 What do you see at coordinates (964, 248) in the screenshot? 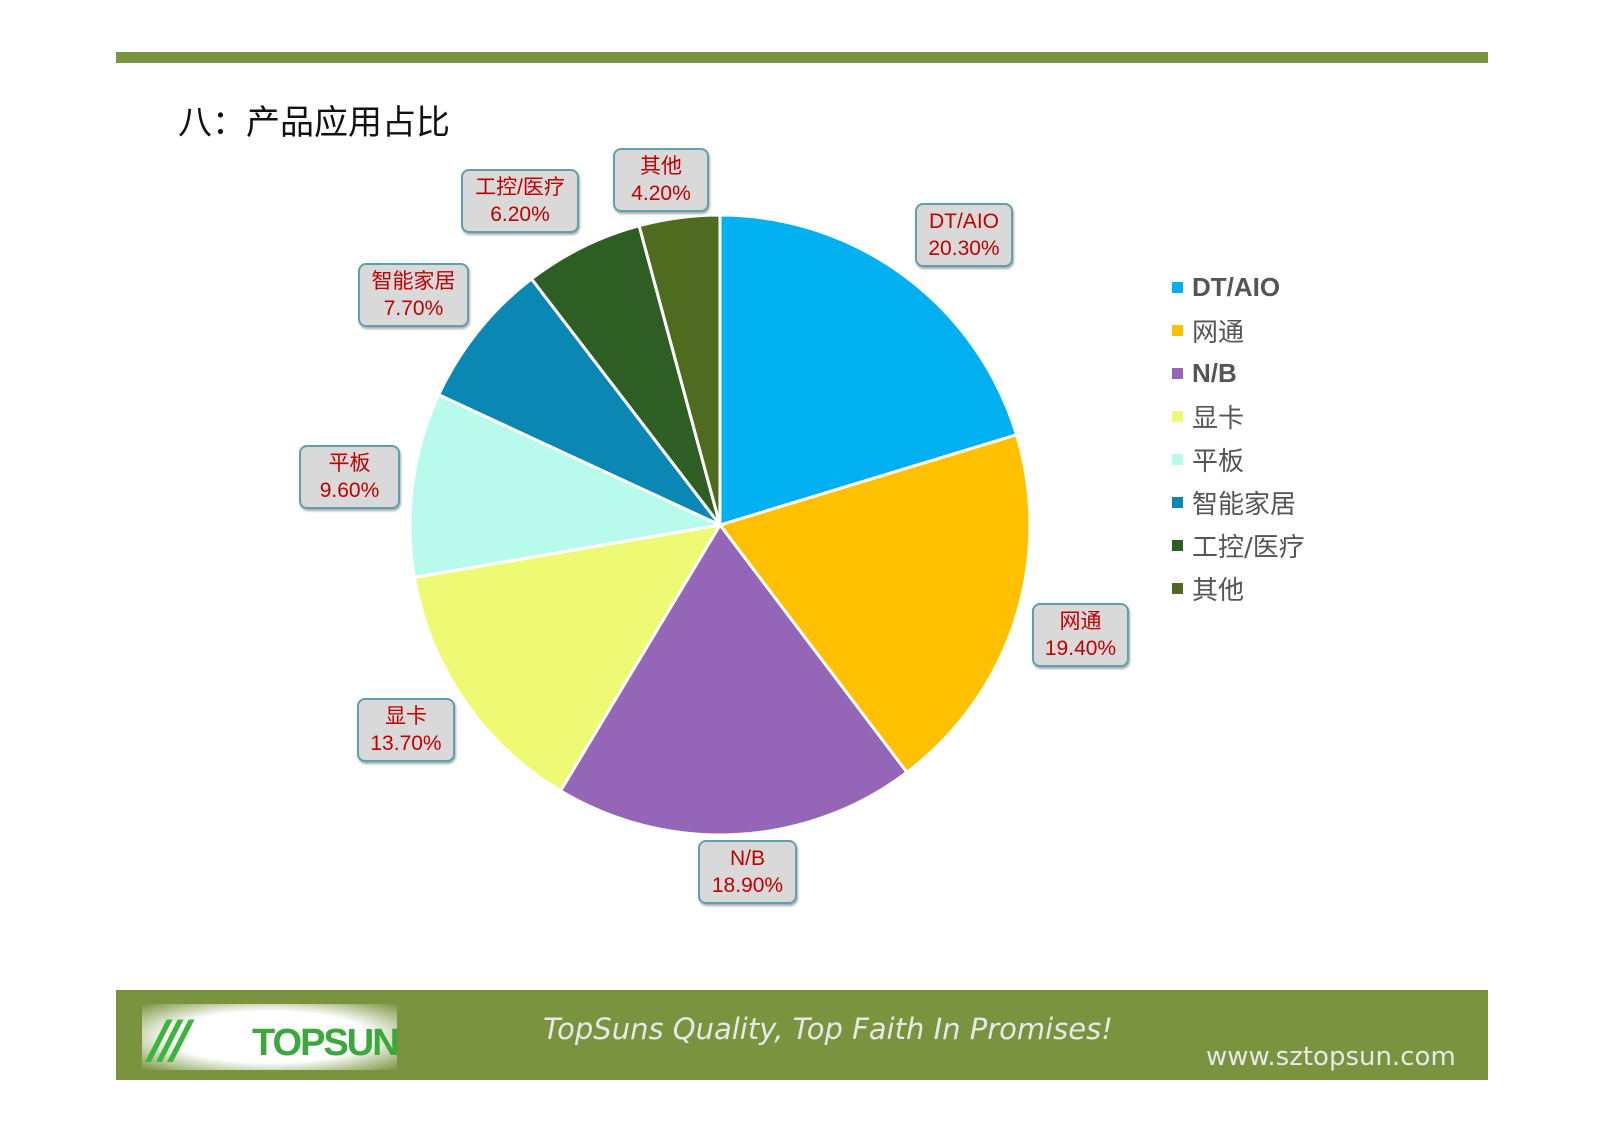
I see `data-label-value: 20.30%` at bounding box center [964, 248].